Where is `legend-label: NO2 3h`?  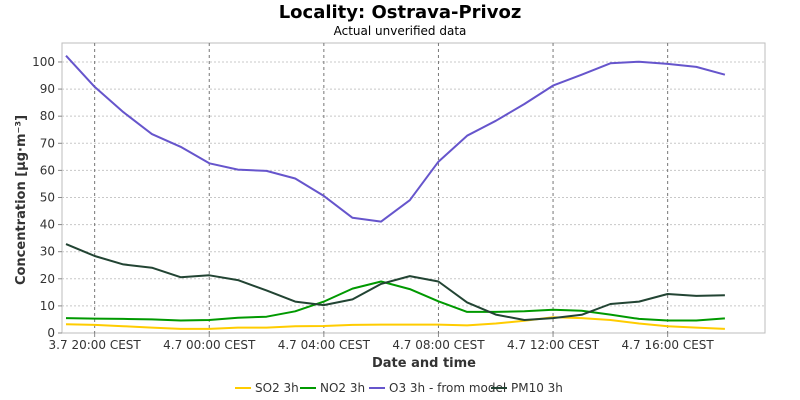 legend-label: NO2 3h is located at coordinates (342, 388).